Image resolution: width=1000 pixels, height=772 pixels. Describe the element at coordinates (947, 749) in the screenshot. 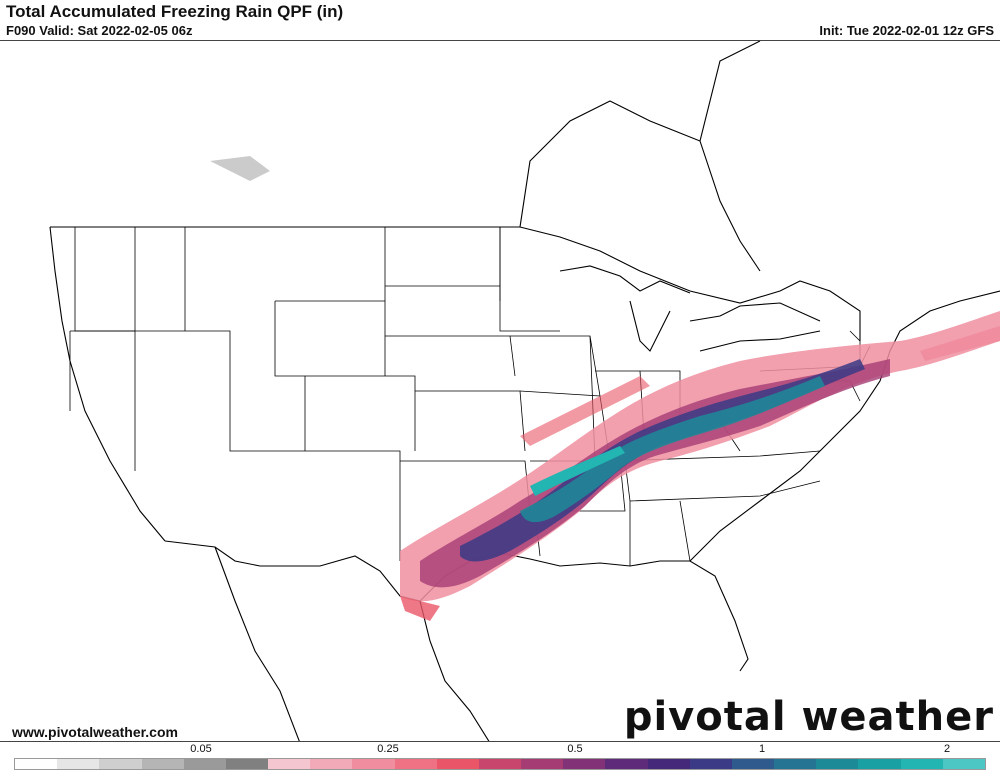

I see `colorbar-tick: 2` at that location.